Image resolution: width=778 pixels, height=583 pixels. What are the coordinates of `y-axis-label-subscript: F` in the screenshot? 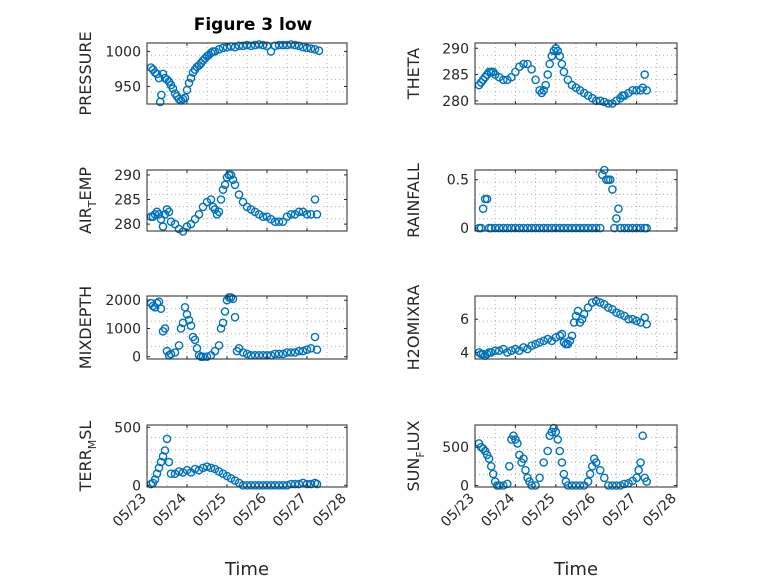 It's located at (420, 454).